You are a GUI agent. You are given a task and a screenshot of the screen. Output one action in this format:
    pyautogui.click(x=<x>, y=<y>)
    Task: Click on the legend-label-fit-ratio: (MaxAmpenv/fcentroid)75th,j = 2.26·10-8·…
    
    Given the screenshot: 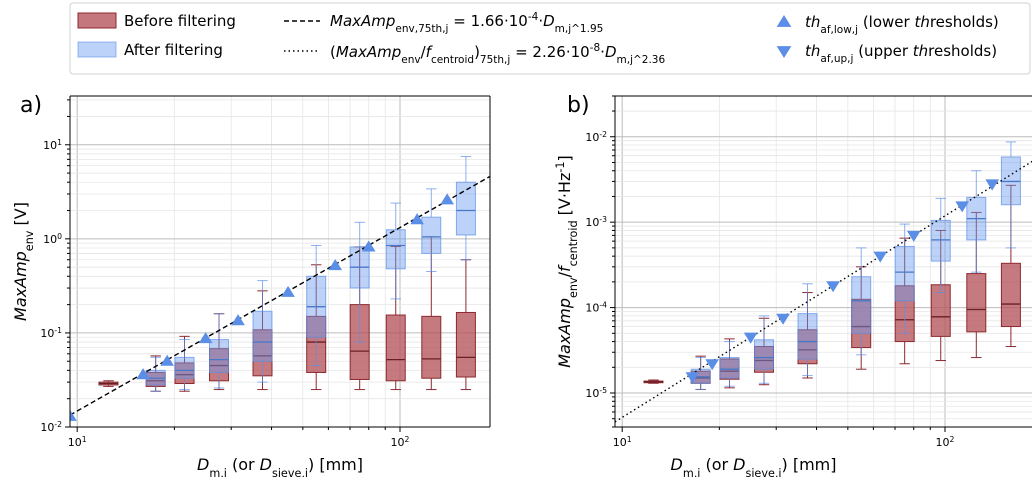 What is the action you would take?
    pyautogui.click(x=497, y=54)
    